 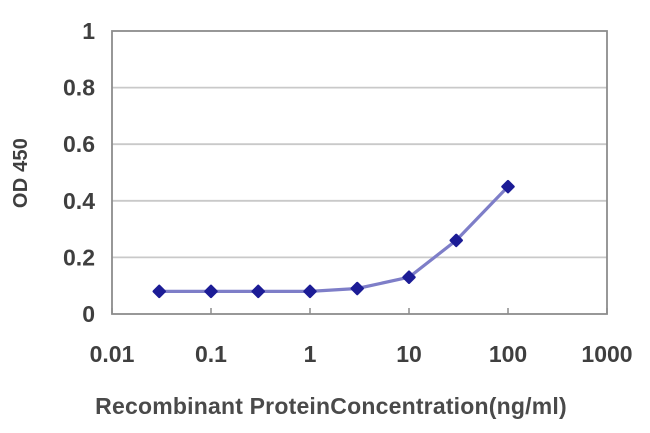 I want to click on x-tick-label: 0.1, so click(x=211, y=354).